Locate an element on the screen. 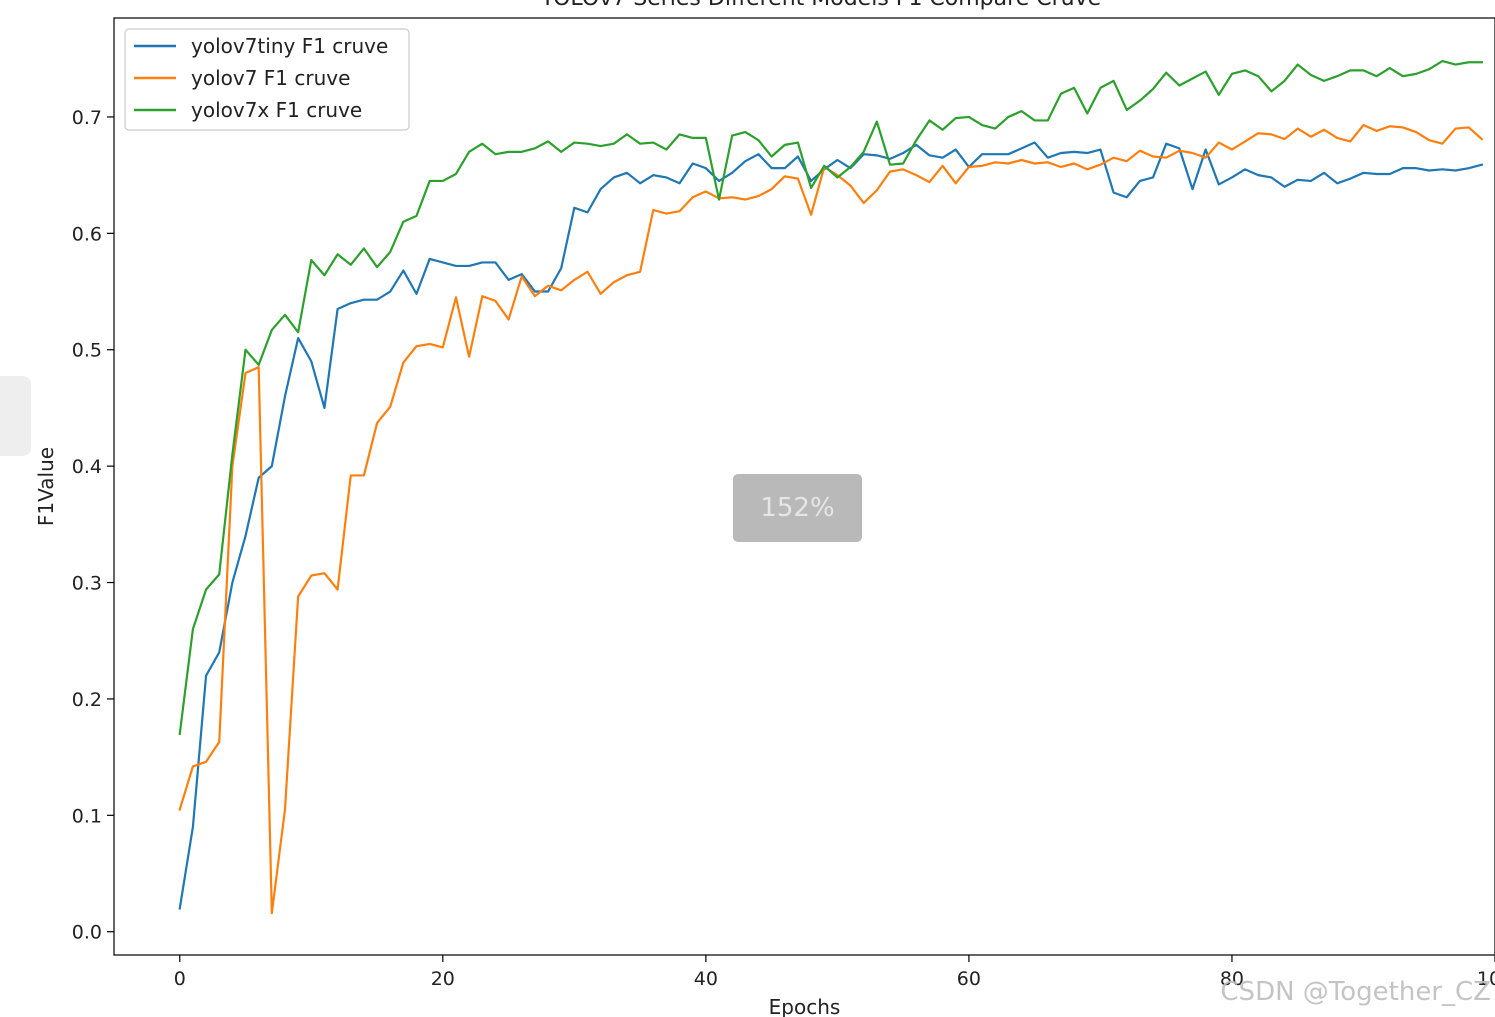  legend-box is located at coordinates (267, 79).